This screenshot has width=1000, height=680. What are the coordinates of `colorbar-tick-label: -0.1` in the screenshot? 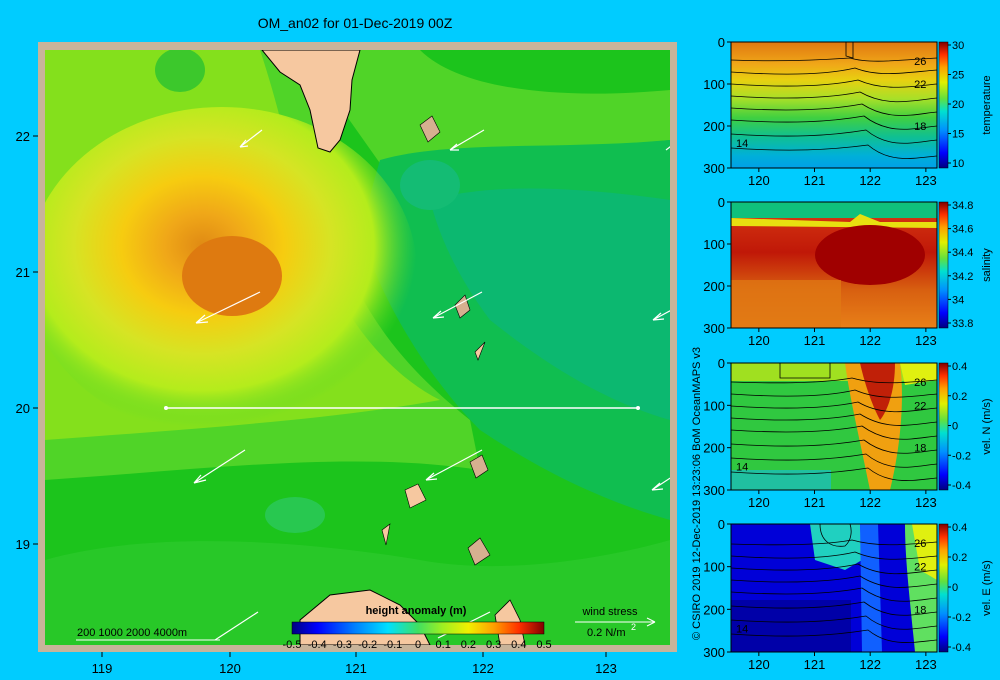 It's located at (392, 645).